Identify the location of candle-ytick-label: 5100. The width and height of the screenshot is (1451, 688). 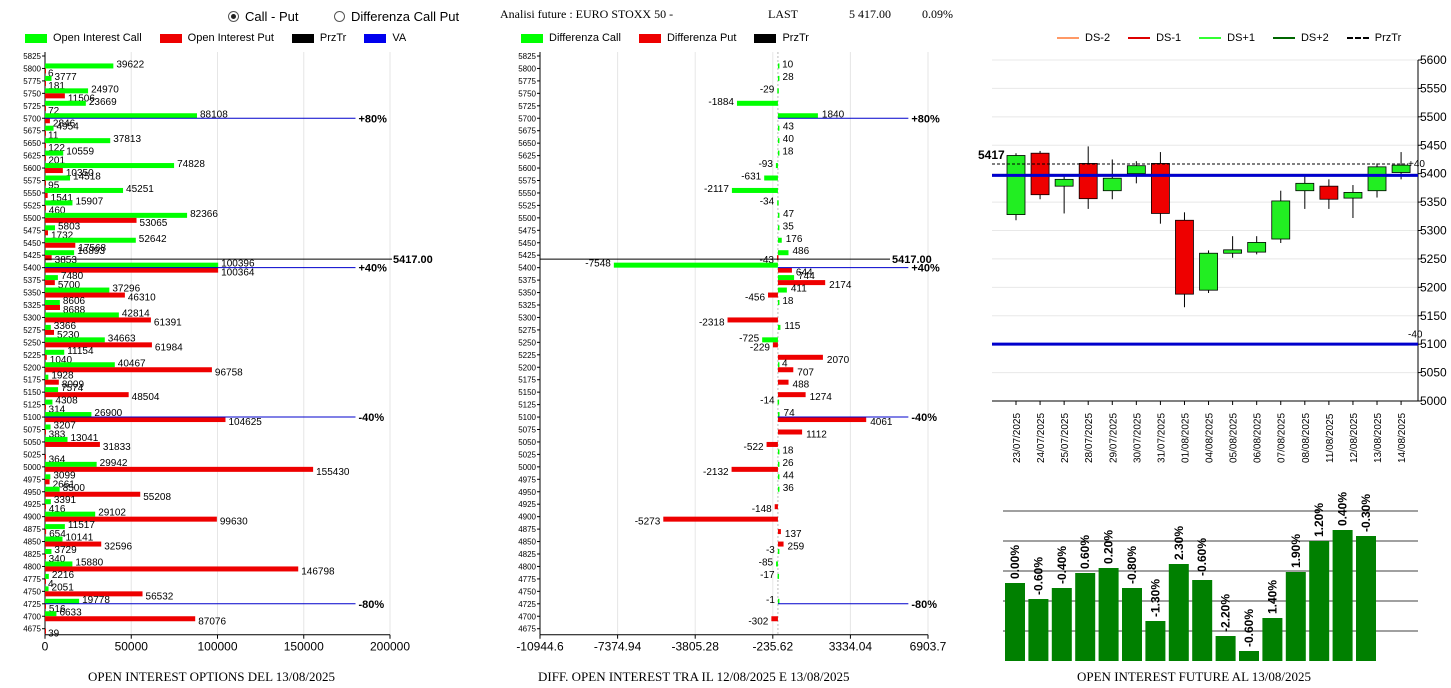
(1433, 344).